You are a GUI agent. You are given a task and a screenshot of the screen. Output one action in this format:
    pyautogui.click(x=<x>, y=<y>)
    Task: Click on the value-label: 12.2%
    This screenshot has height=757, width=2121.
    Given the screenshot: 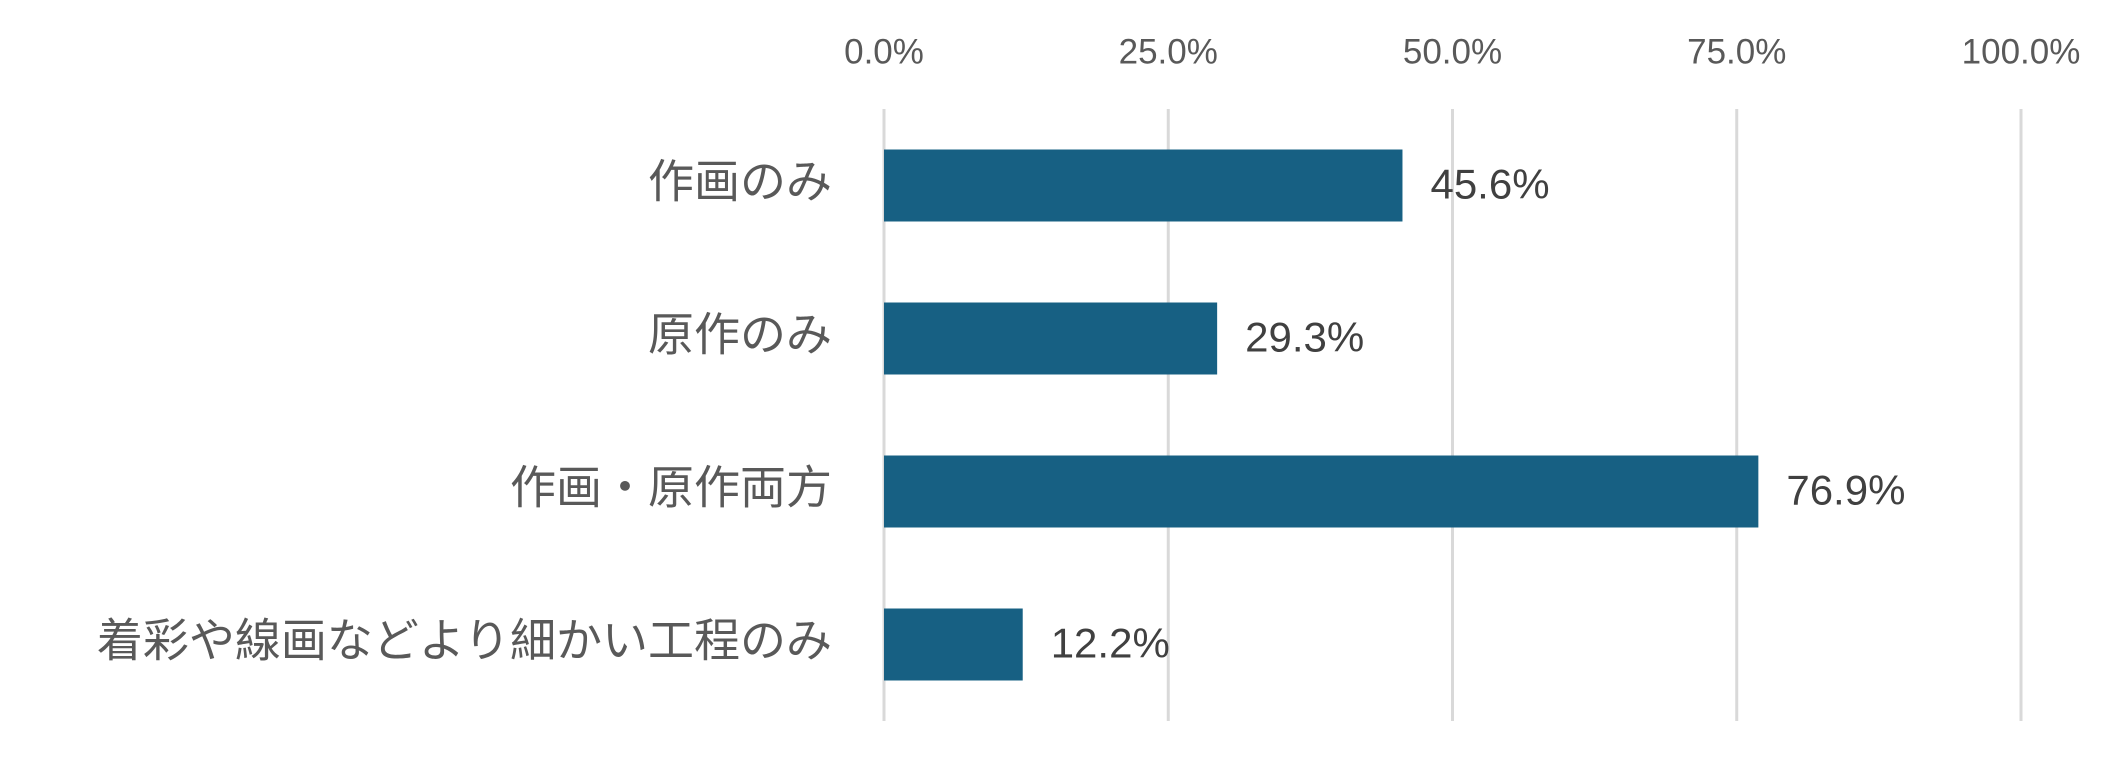 What is the action you would take?
    pyautogui.click(x=1110, y=643)
    